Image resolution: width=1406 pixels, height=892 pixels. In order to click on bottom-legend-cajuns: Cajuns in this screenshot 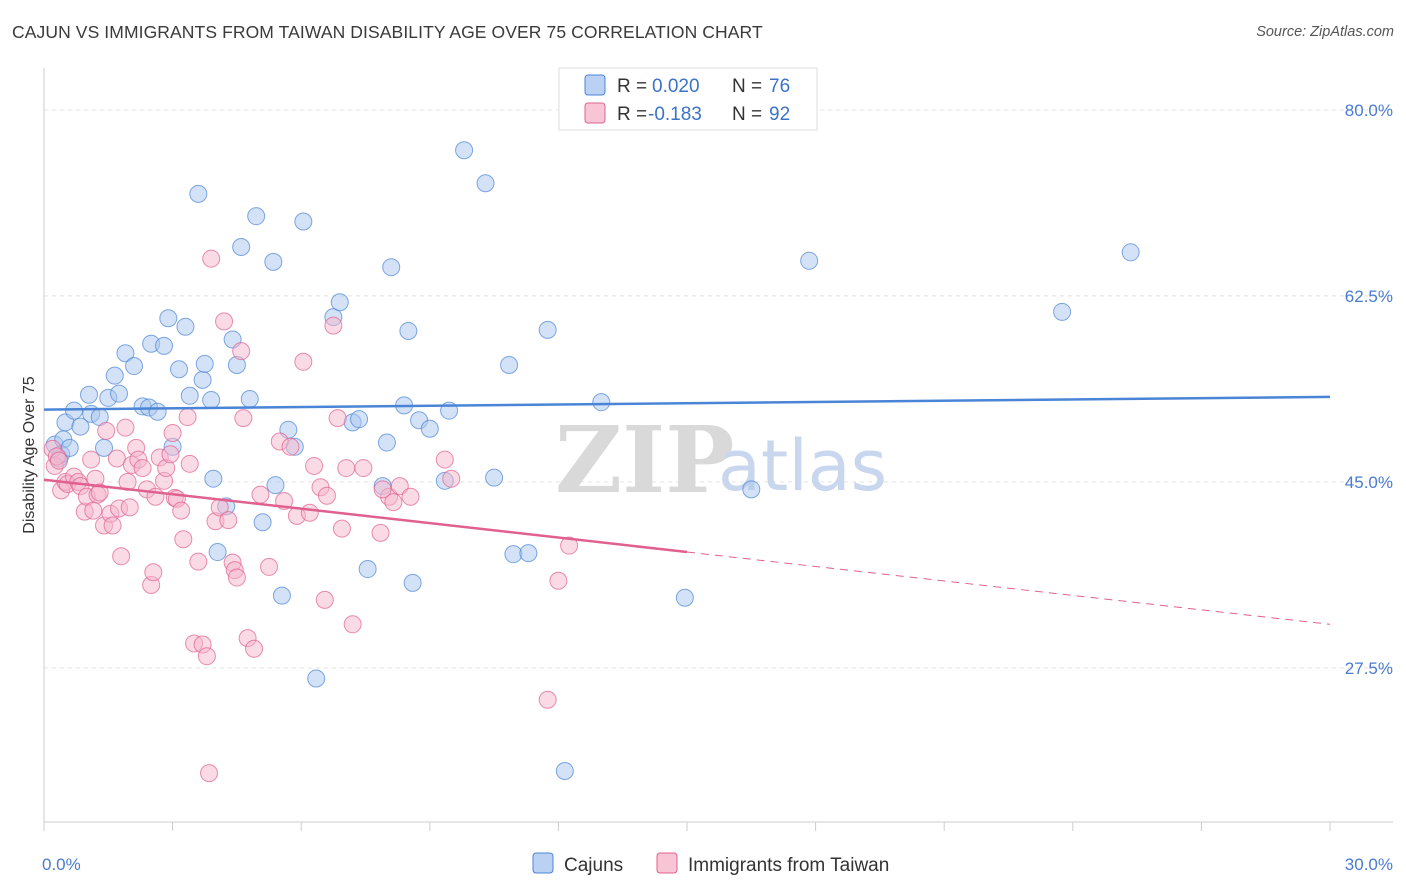, I will do `click(593, 865)`.